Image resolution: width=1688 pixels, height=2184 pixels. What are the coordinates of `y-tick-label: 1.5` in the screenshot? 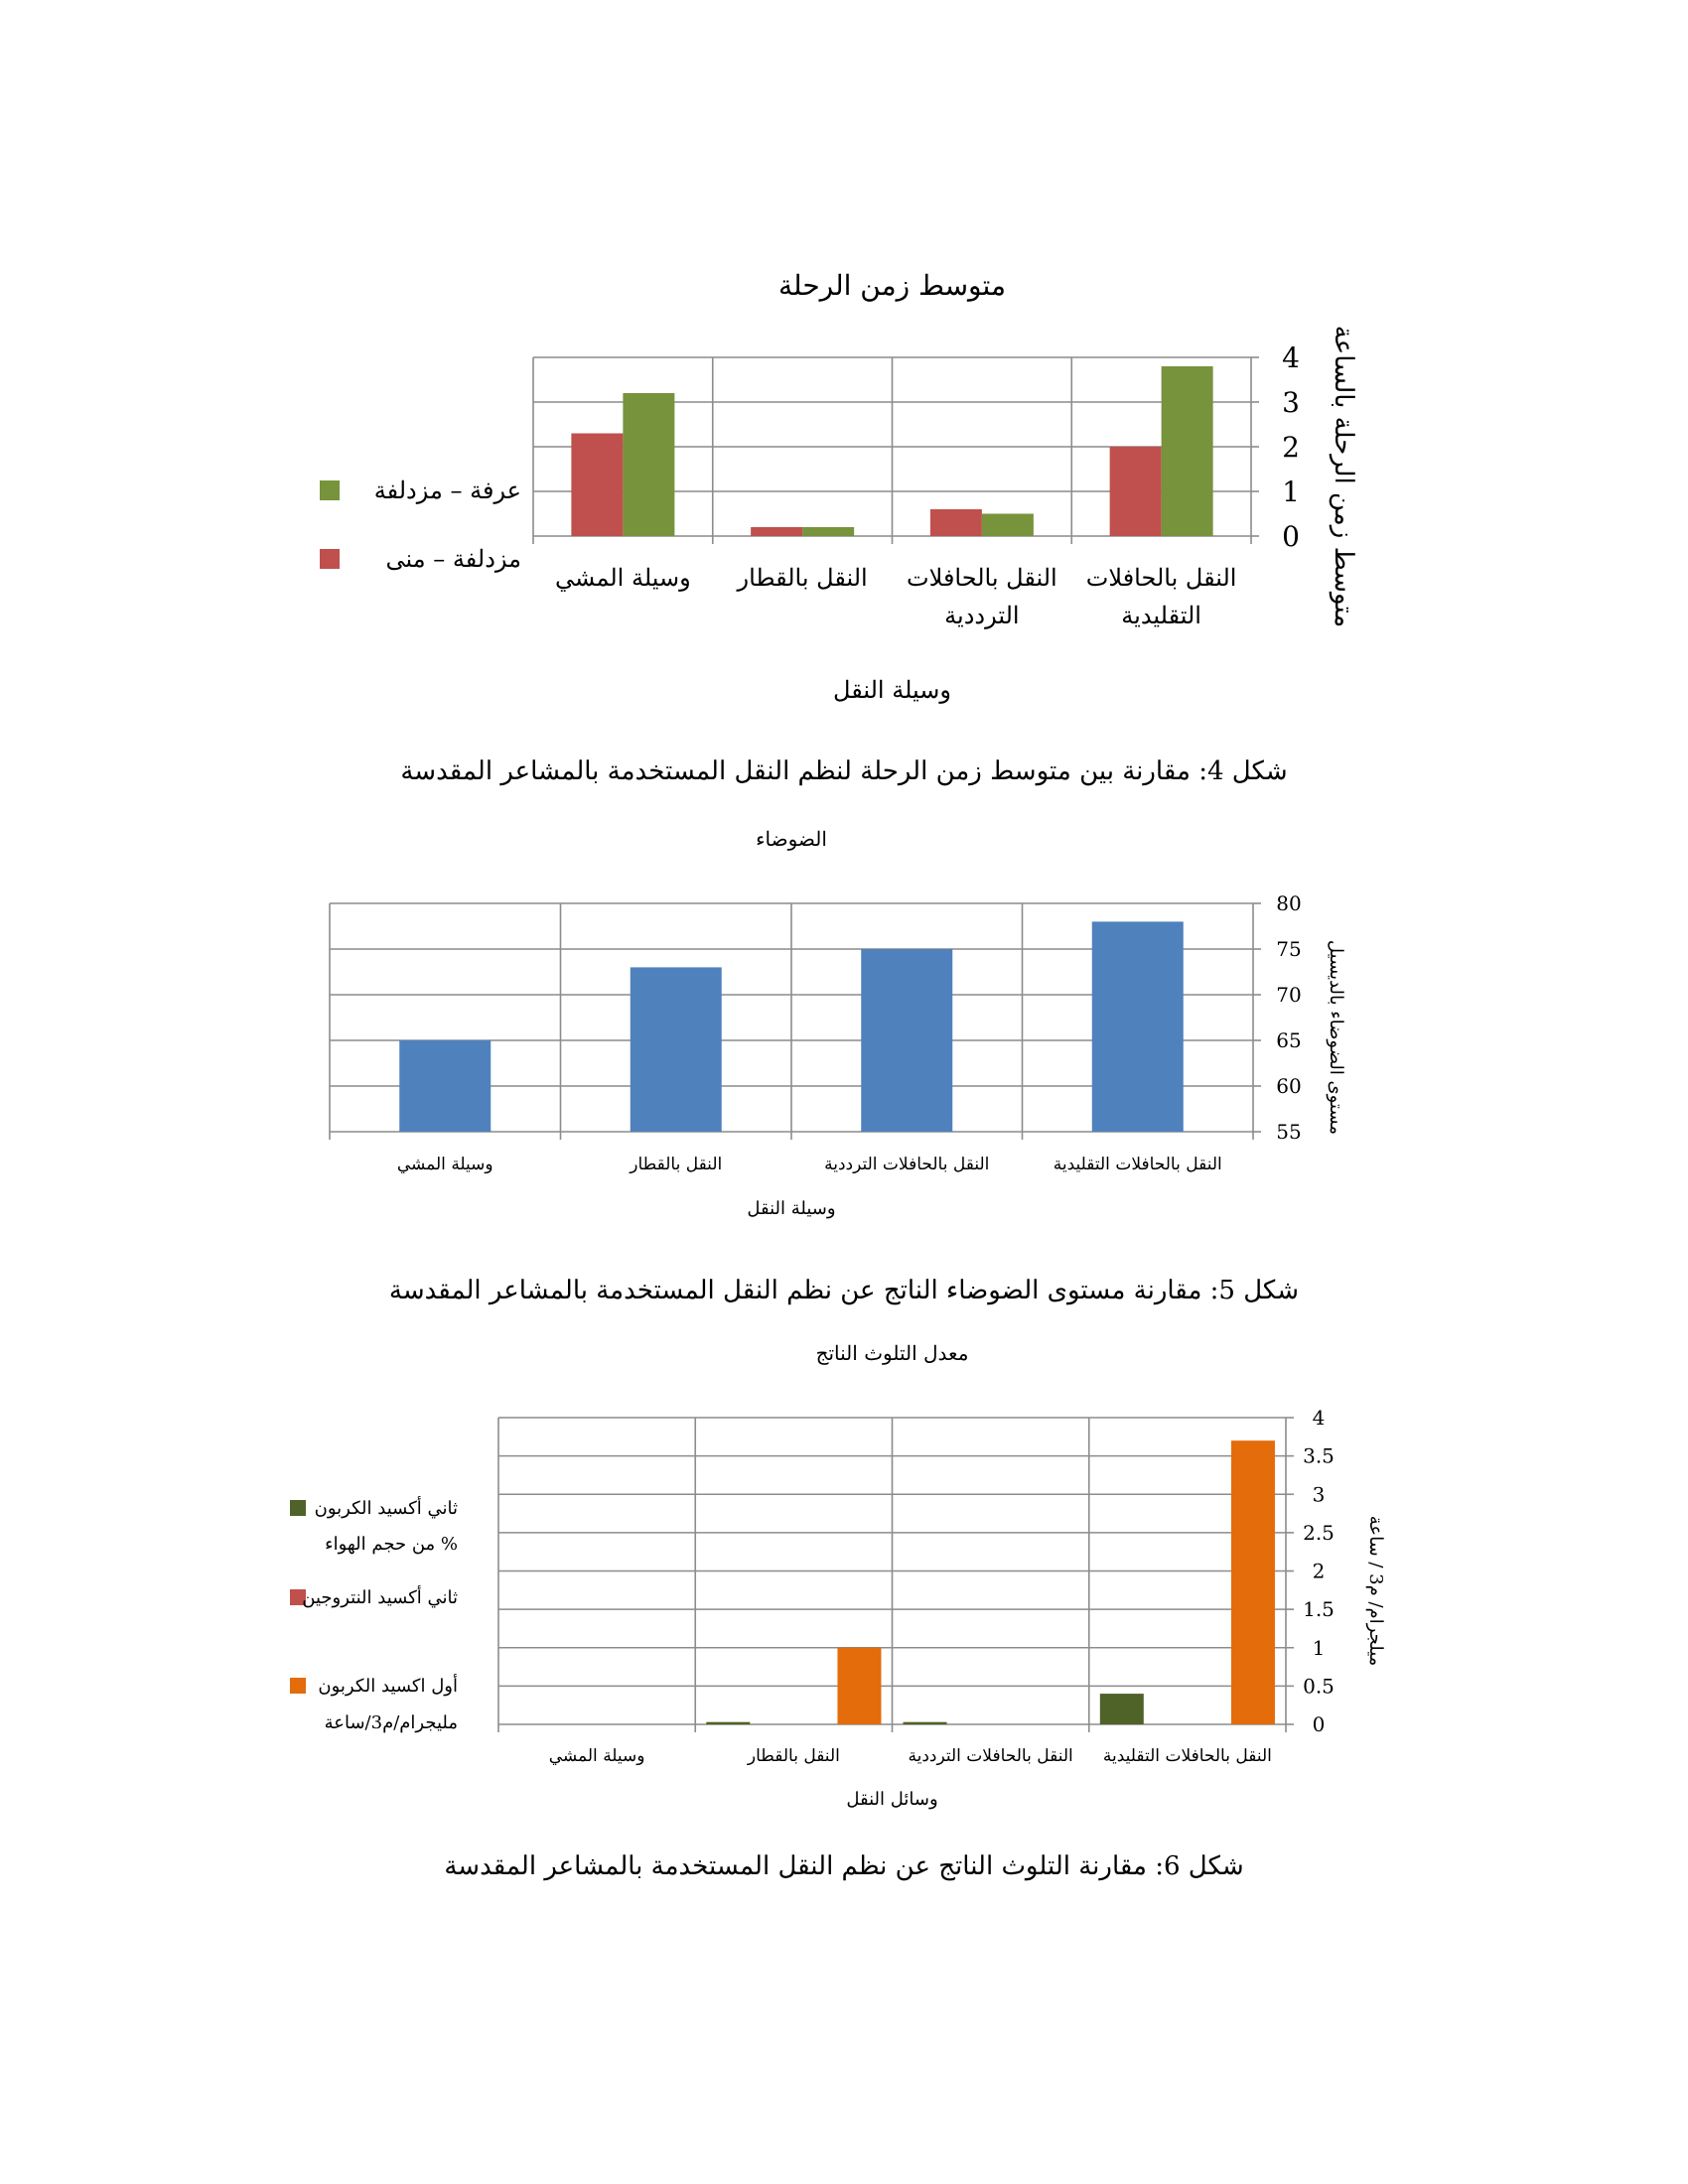 It's located at (1319, 1609).